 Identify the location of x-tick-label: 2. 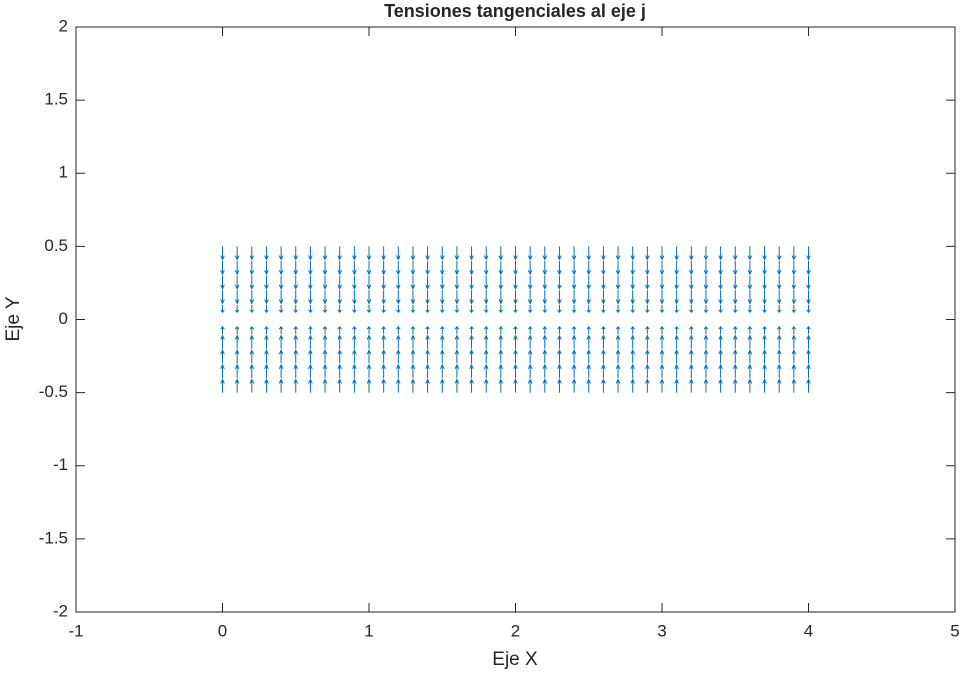
(515, 630).